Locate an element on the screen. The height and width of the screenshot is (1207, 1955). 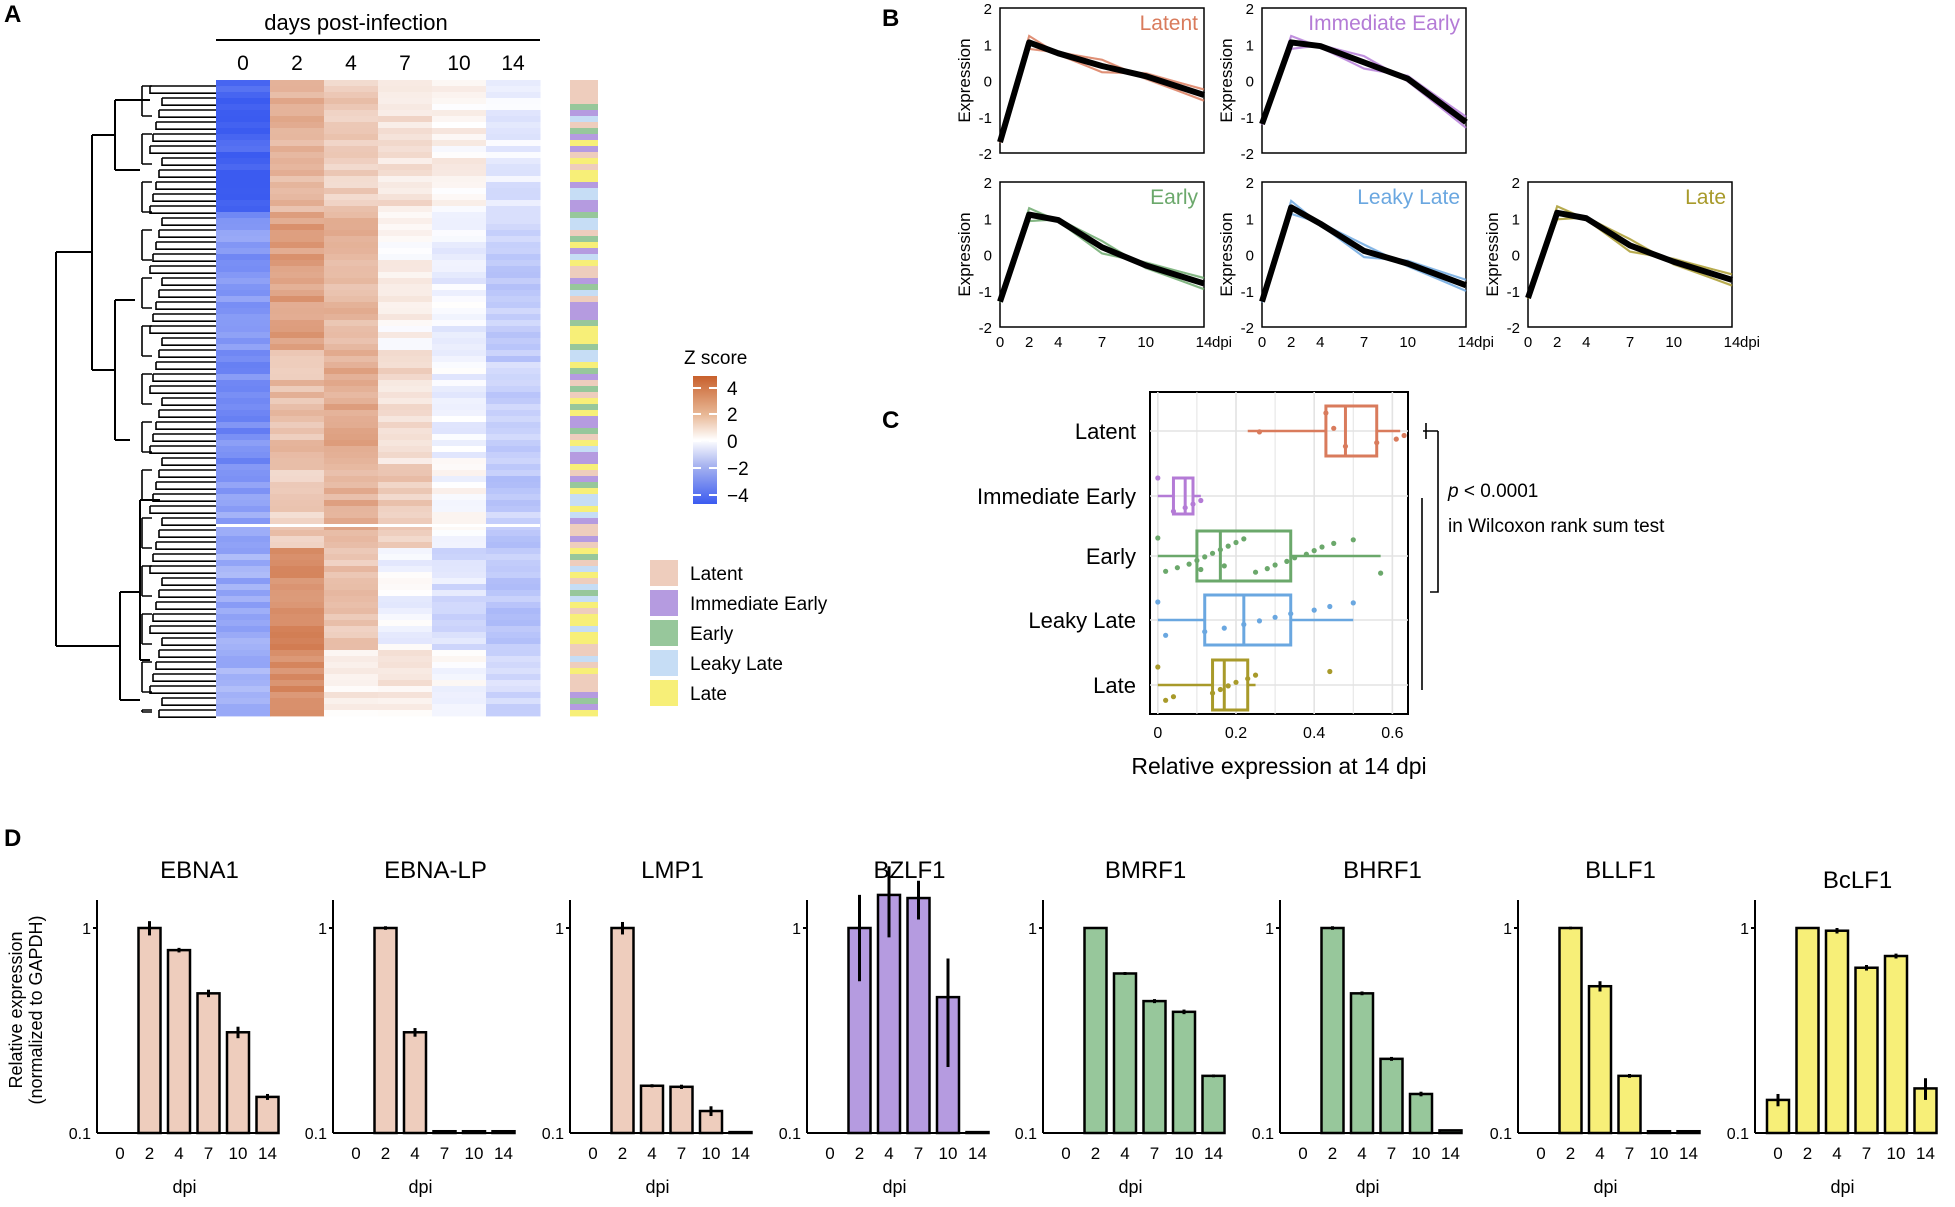
x-tick-label: 2 is located at coordinates (859, 1153).